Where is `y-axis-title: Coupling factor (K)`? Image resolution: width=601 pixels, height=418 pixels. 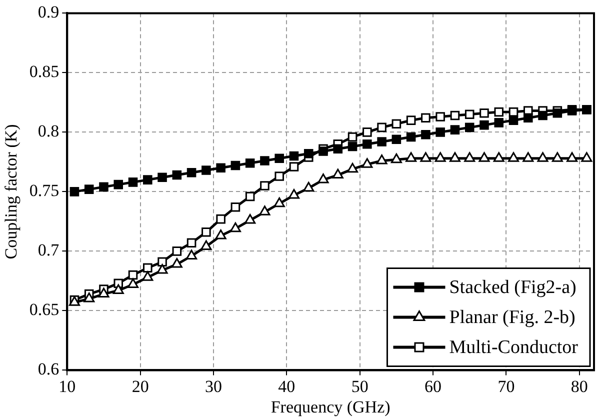 y-axis-title: Coupling factor (K) is located at coordinates (11, 192).